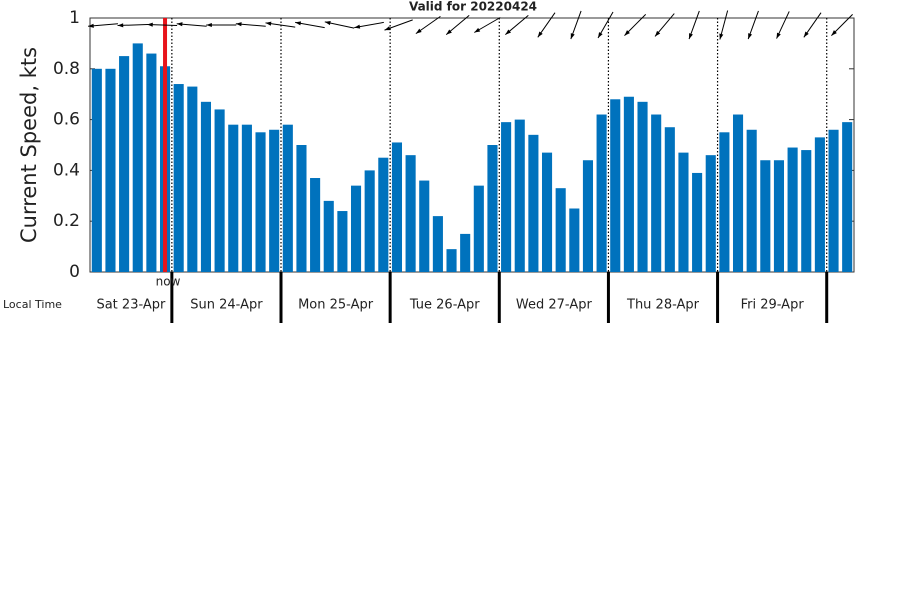  What do you see at coordinates (336, 305) in the screenshot?
I see `day-label: Mon 25-Apr` at bounding box center [336, 305].